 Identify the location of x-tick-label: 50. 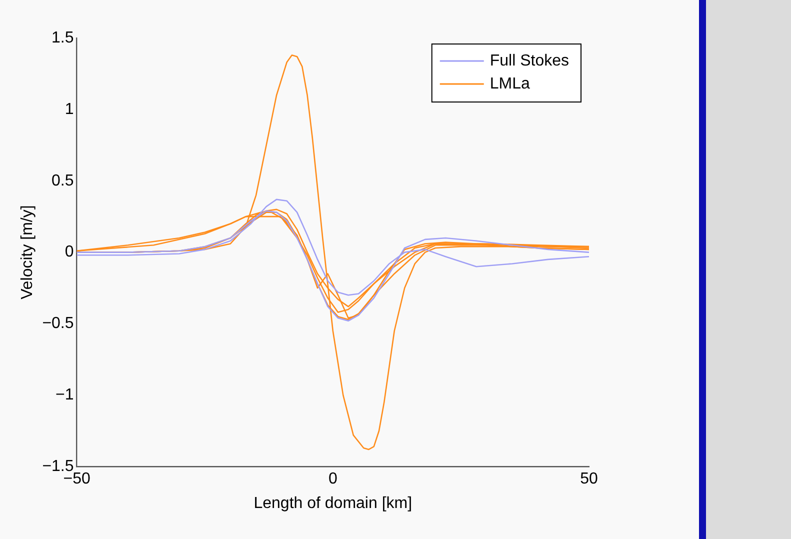
(589, 479).